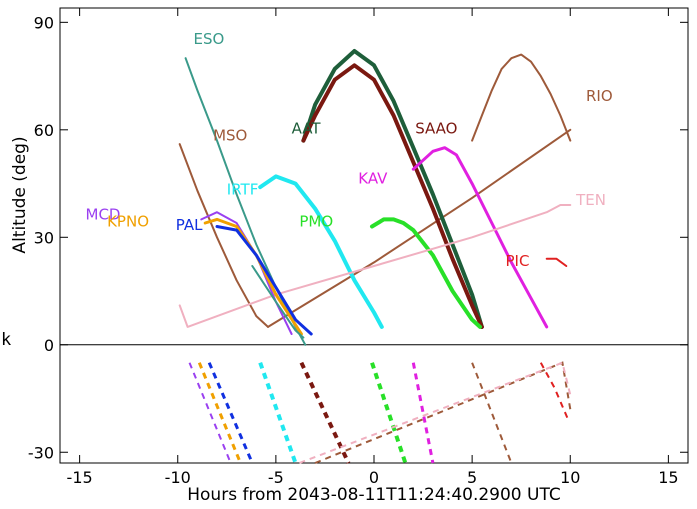 The height and width of the screenshot is (509, 697). Describe the element at coordinates (20, 194) in the screenshot. I see `y-axis-title: Altitude (deg)` at that location.